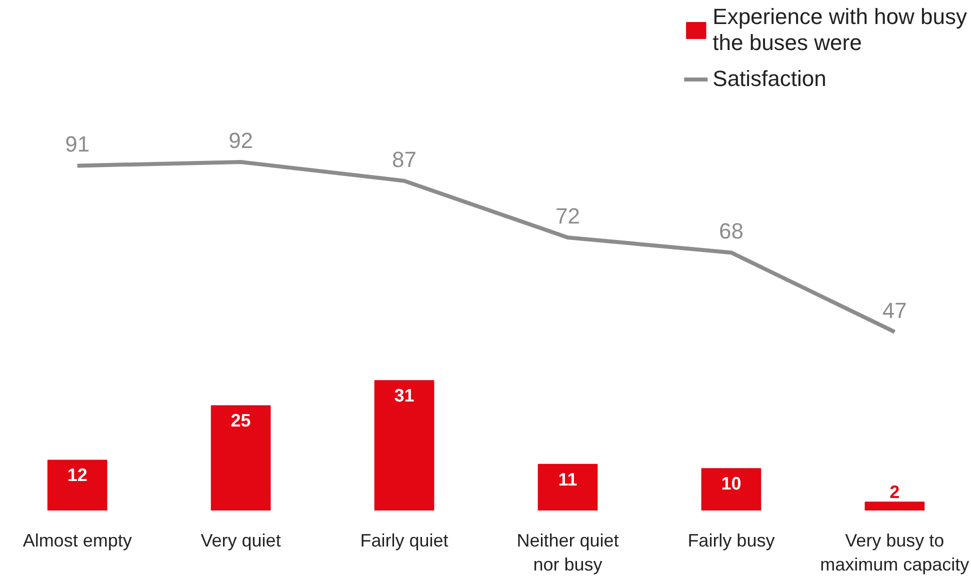 The width and height of the screenshot is (971, 577). Describe the element at coordinates (240, 540) in the screenshot. I see `x-tick-label: Very quiet` at that location.